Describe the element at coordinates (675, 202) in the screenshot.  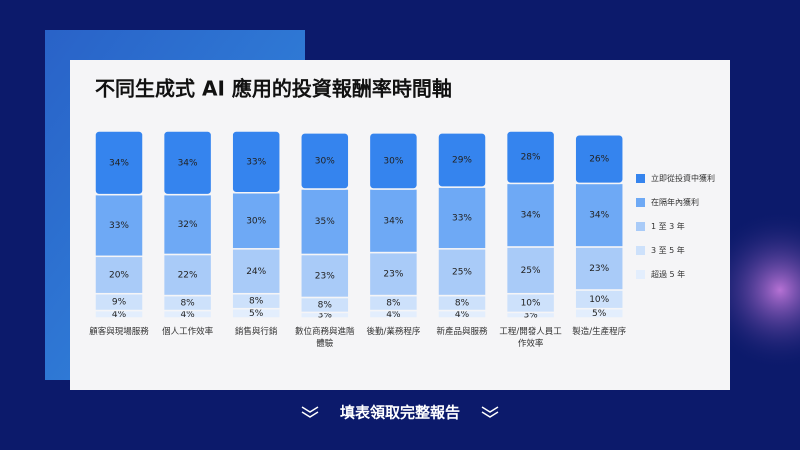
I see `legend-label: 在隔年內獲利` at that location.